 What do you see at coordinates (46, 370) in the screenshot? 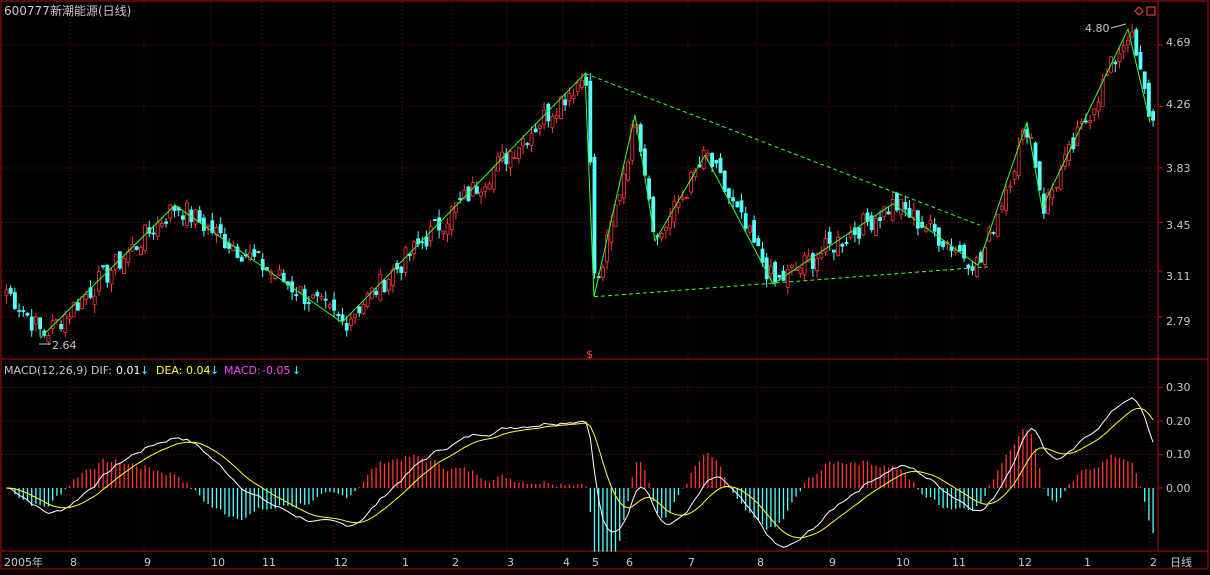
I see `macd-title: MACD(12,26,9)` at bounding box center [46, 370].